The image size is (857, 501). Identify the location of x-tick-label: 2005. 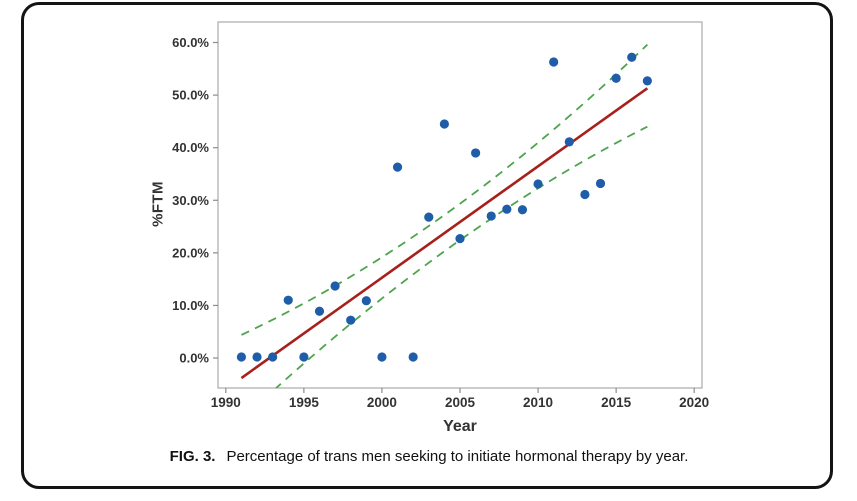
(460, 402).